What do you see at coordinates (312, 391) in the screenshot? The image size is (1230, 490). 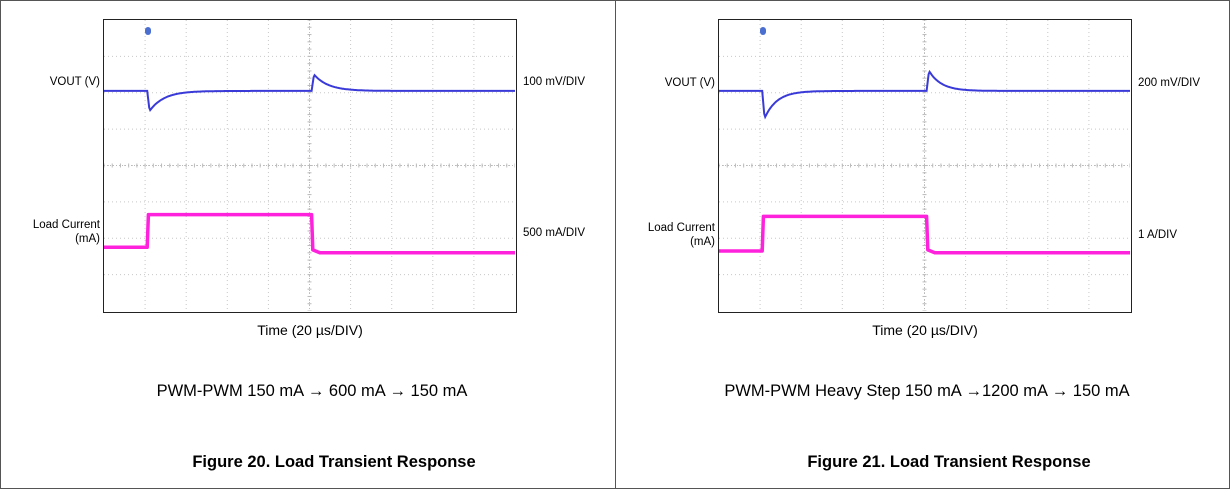 I see `figure-subtitle: PWM-PWM 150 mA → 600 mA → 150 mA` at bounding box center [312, 391].